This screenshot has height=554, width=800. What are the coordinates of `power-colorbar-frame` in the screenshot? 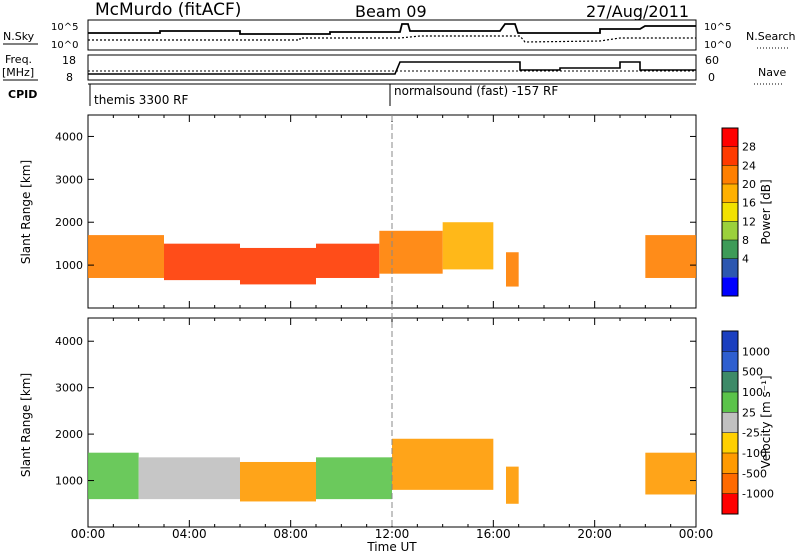 It's located at (730, 212).